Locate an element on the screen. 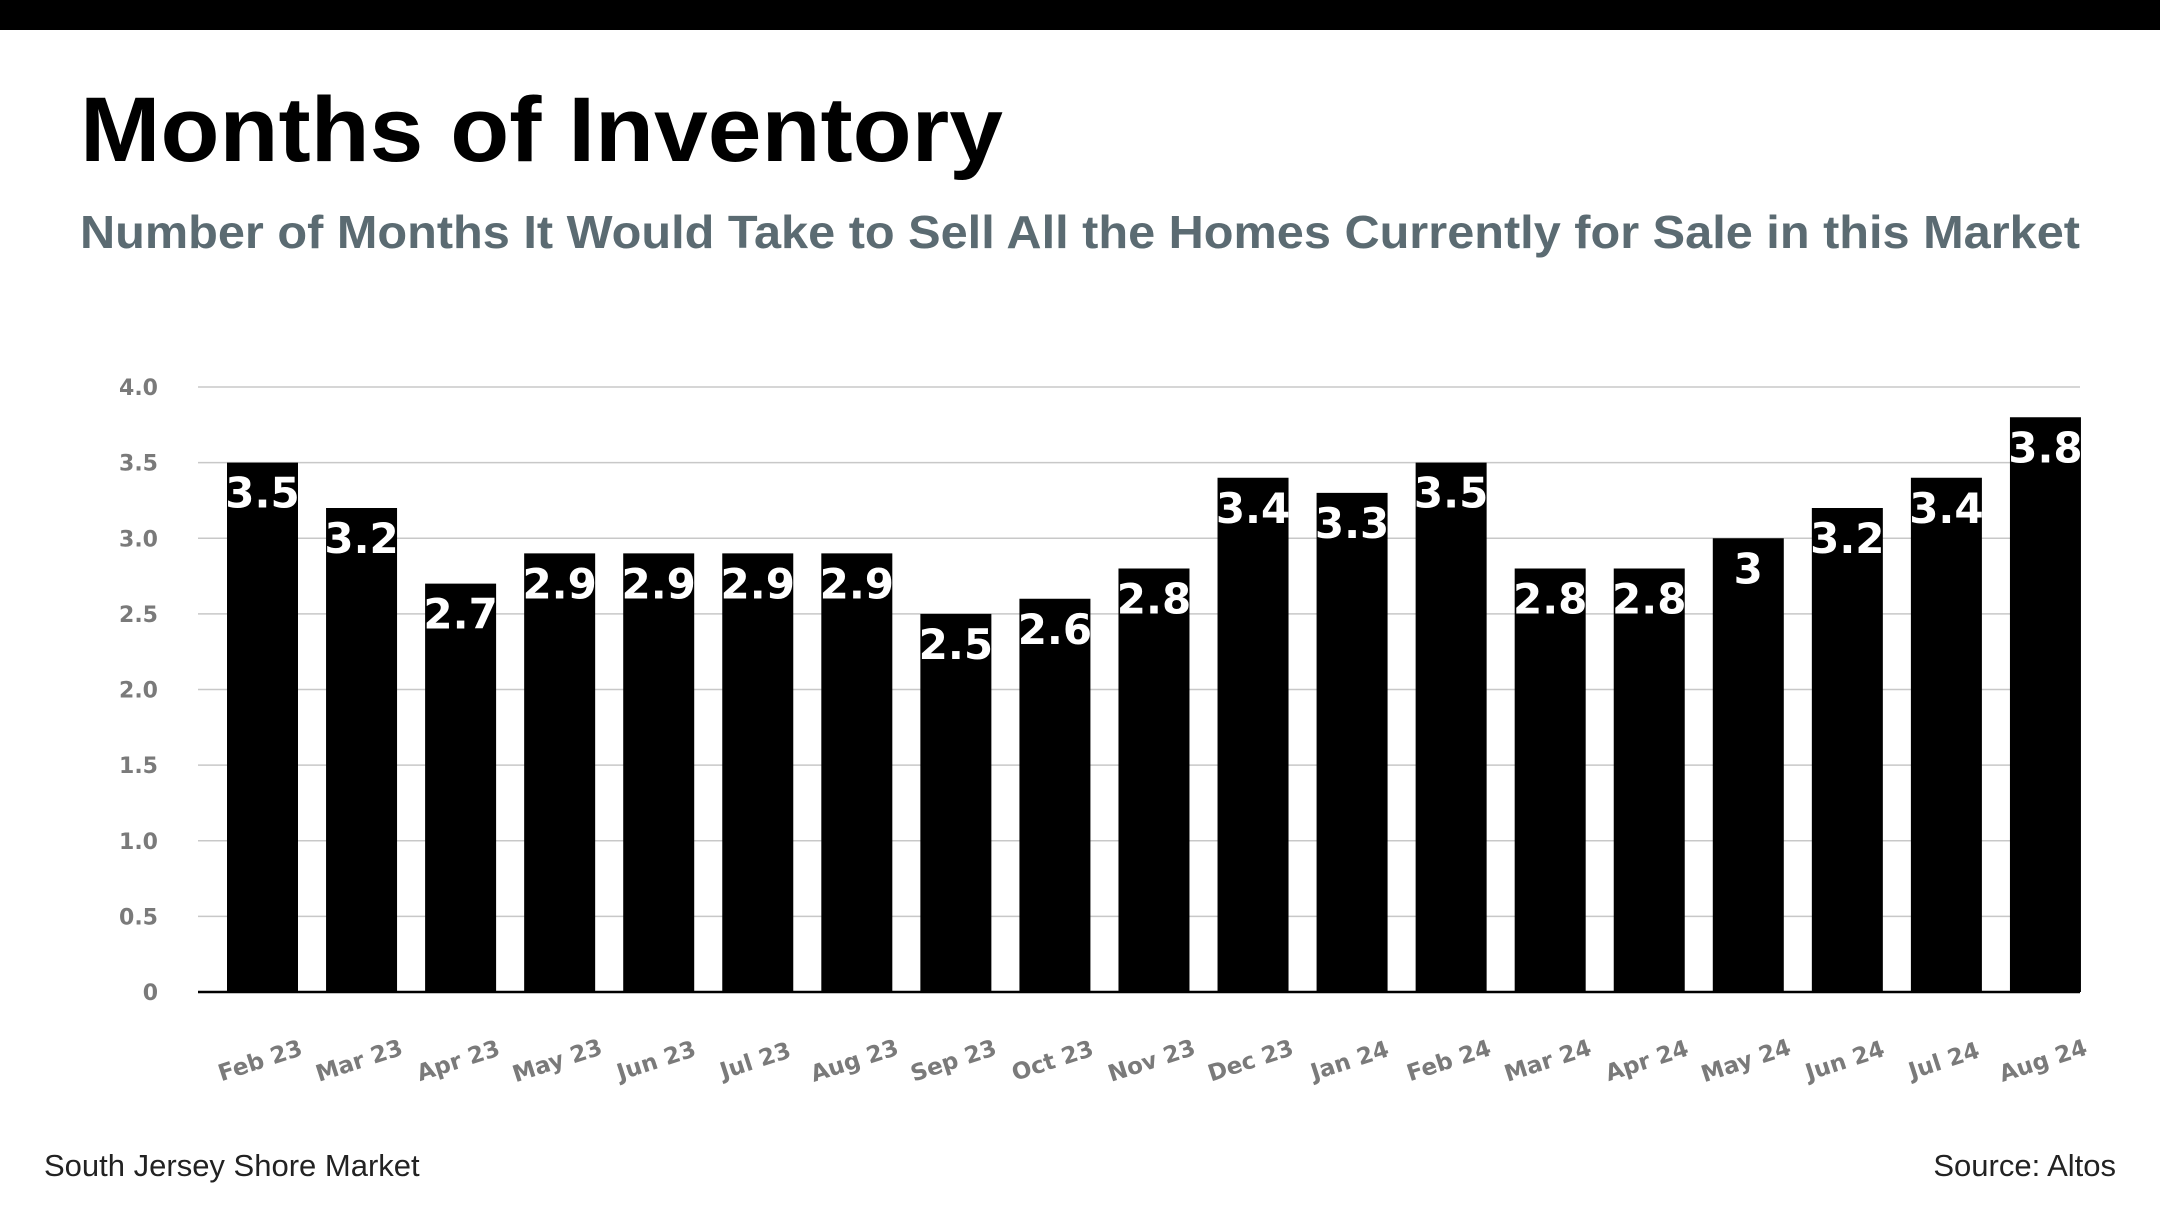 The width and height of the screenshot is (2160, 1215). x-tick-label: Jun 23 is located at coordinates (655, 1061).